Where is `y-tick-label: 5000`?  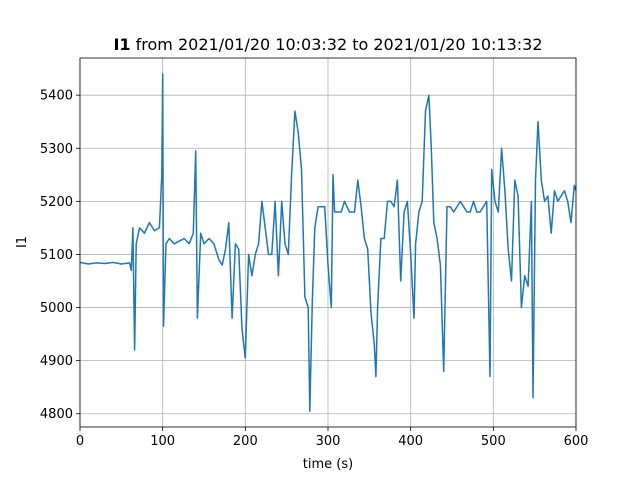 y-tick-label: 5000 is located at coordinates (56, 308).